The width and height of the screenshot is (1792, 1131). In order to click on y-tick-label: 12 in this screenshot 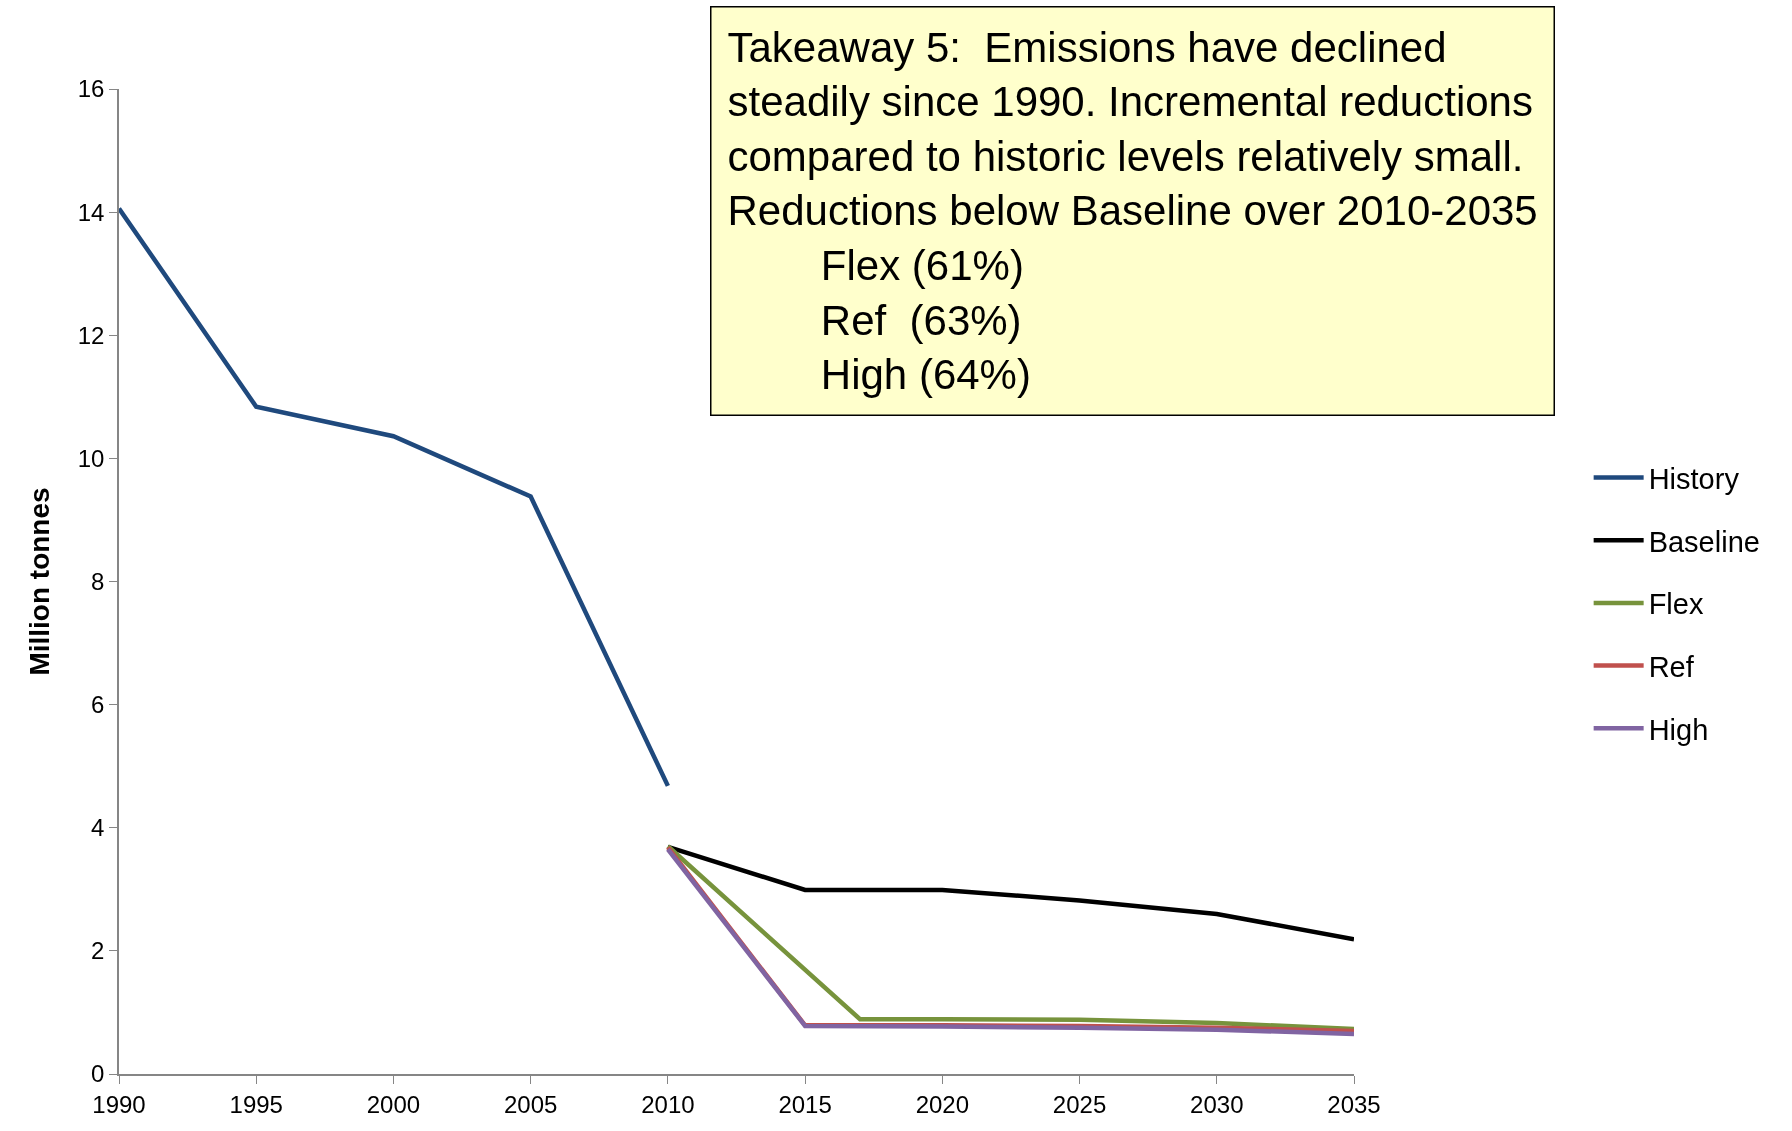, I will do `click(91, 335)`.